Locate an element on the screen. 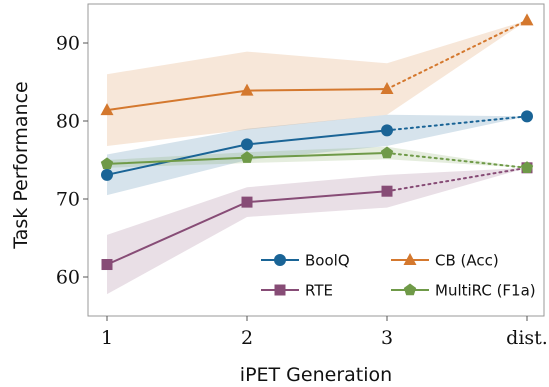  y-tick-label: 80 is located at coordinates (68, 122).